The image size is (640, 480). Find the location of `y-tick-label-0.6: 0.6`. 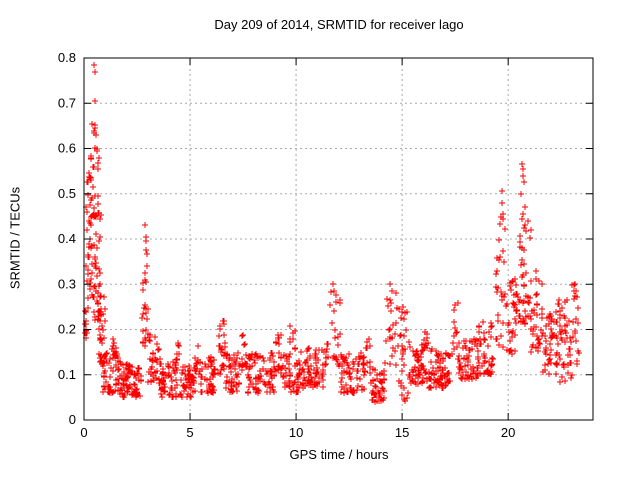

y-tick-label-0.6: 0.6 is located at coordinates (67, 148).